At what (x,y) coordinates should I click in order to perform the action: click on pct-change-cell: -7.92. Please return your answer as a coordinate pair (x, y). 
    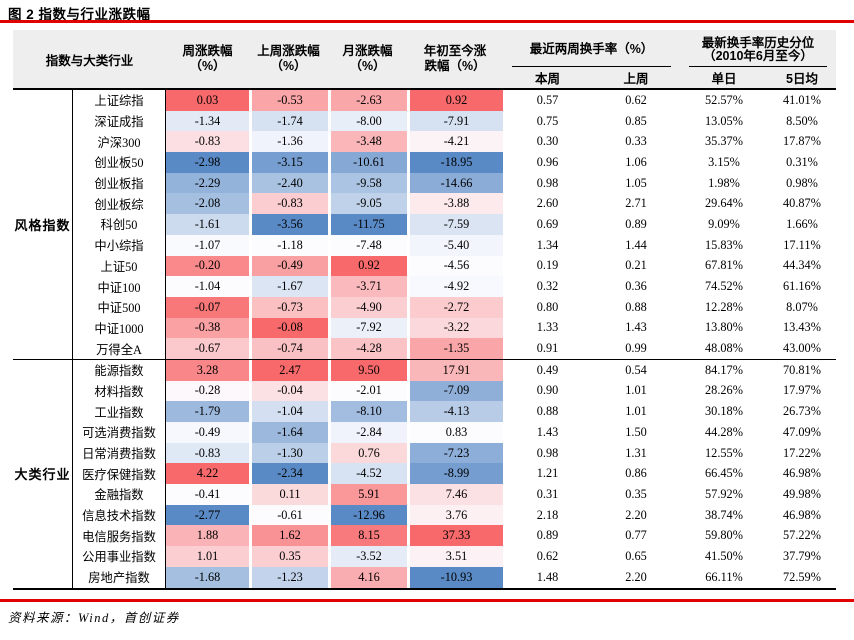
    Looking at the image, I should click on (367, 328).